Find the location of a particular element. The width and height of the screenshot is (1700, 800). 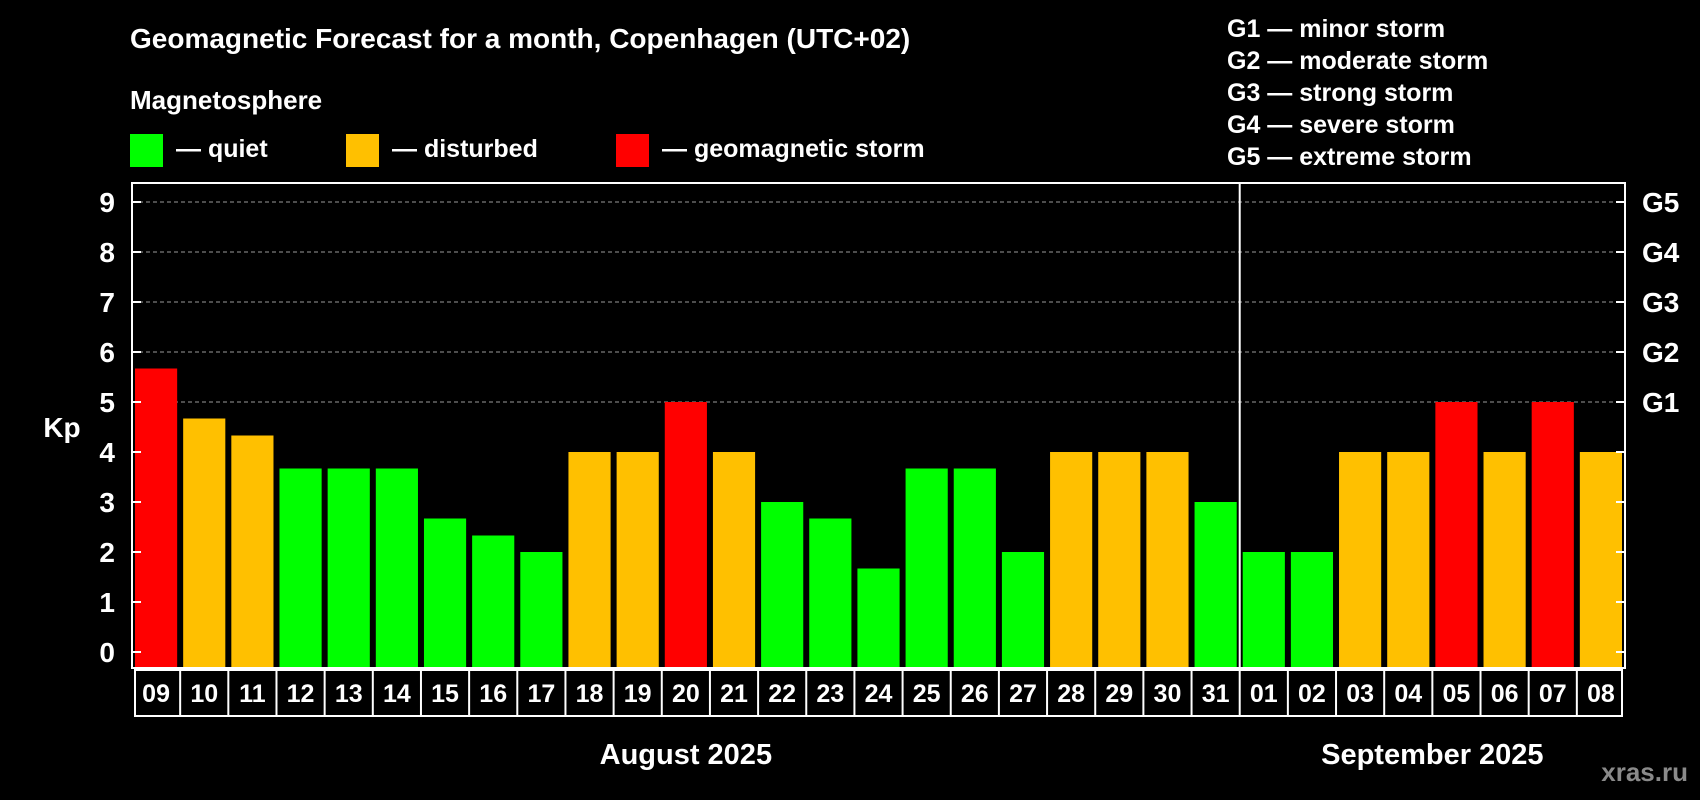

day-label: 17 is located at coordinates (541, 694).